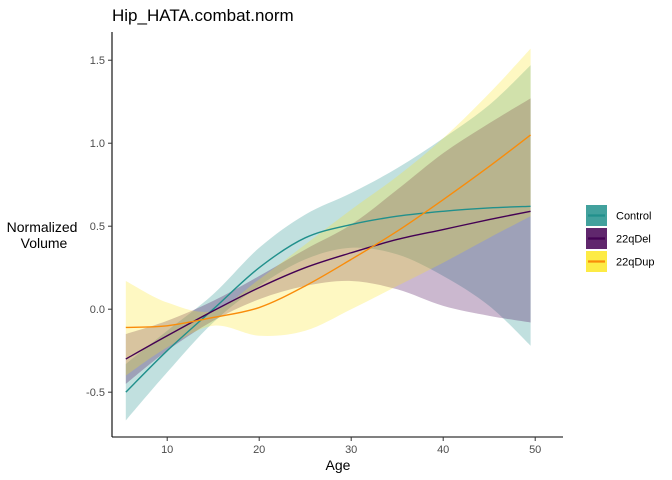 The width and height of the screenshot is (672, 480). I want to click on x-tick-label: 10, so click(167, 450).